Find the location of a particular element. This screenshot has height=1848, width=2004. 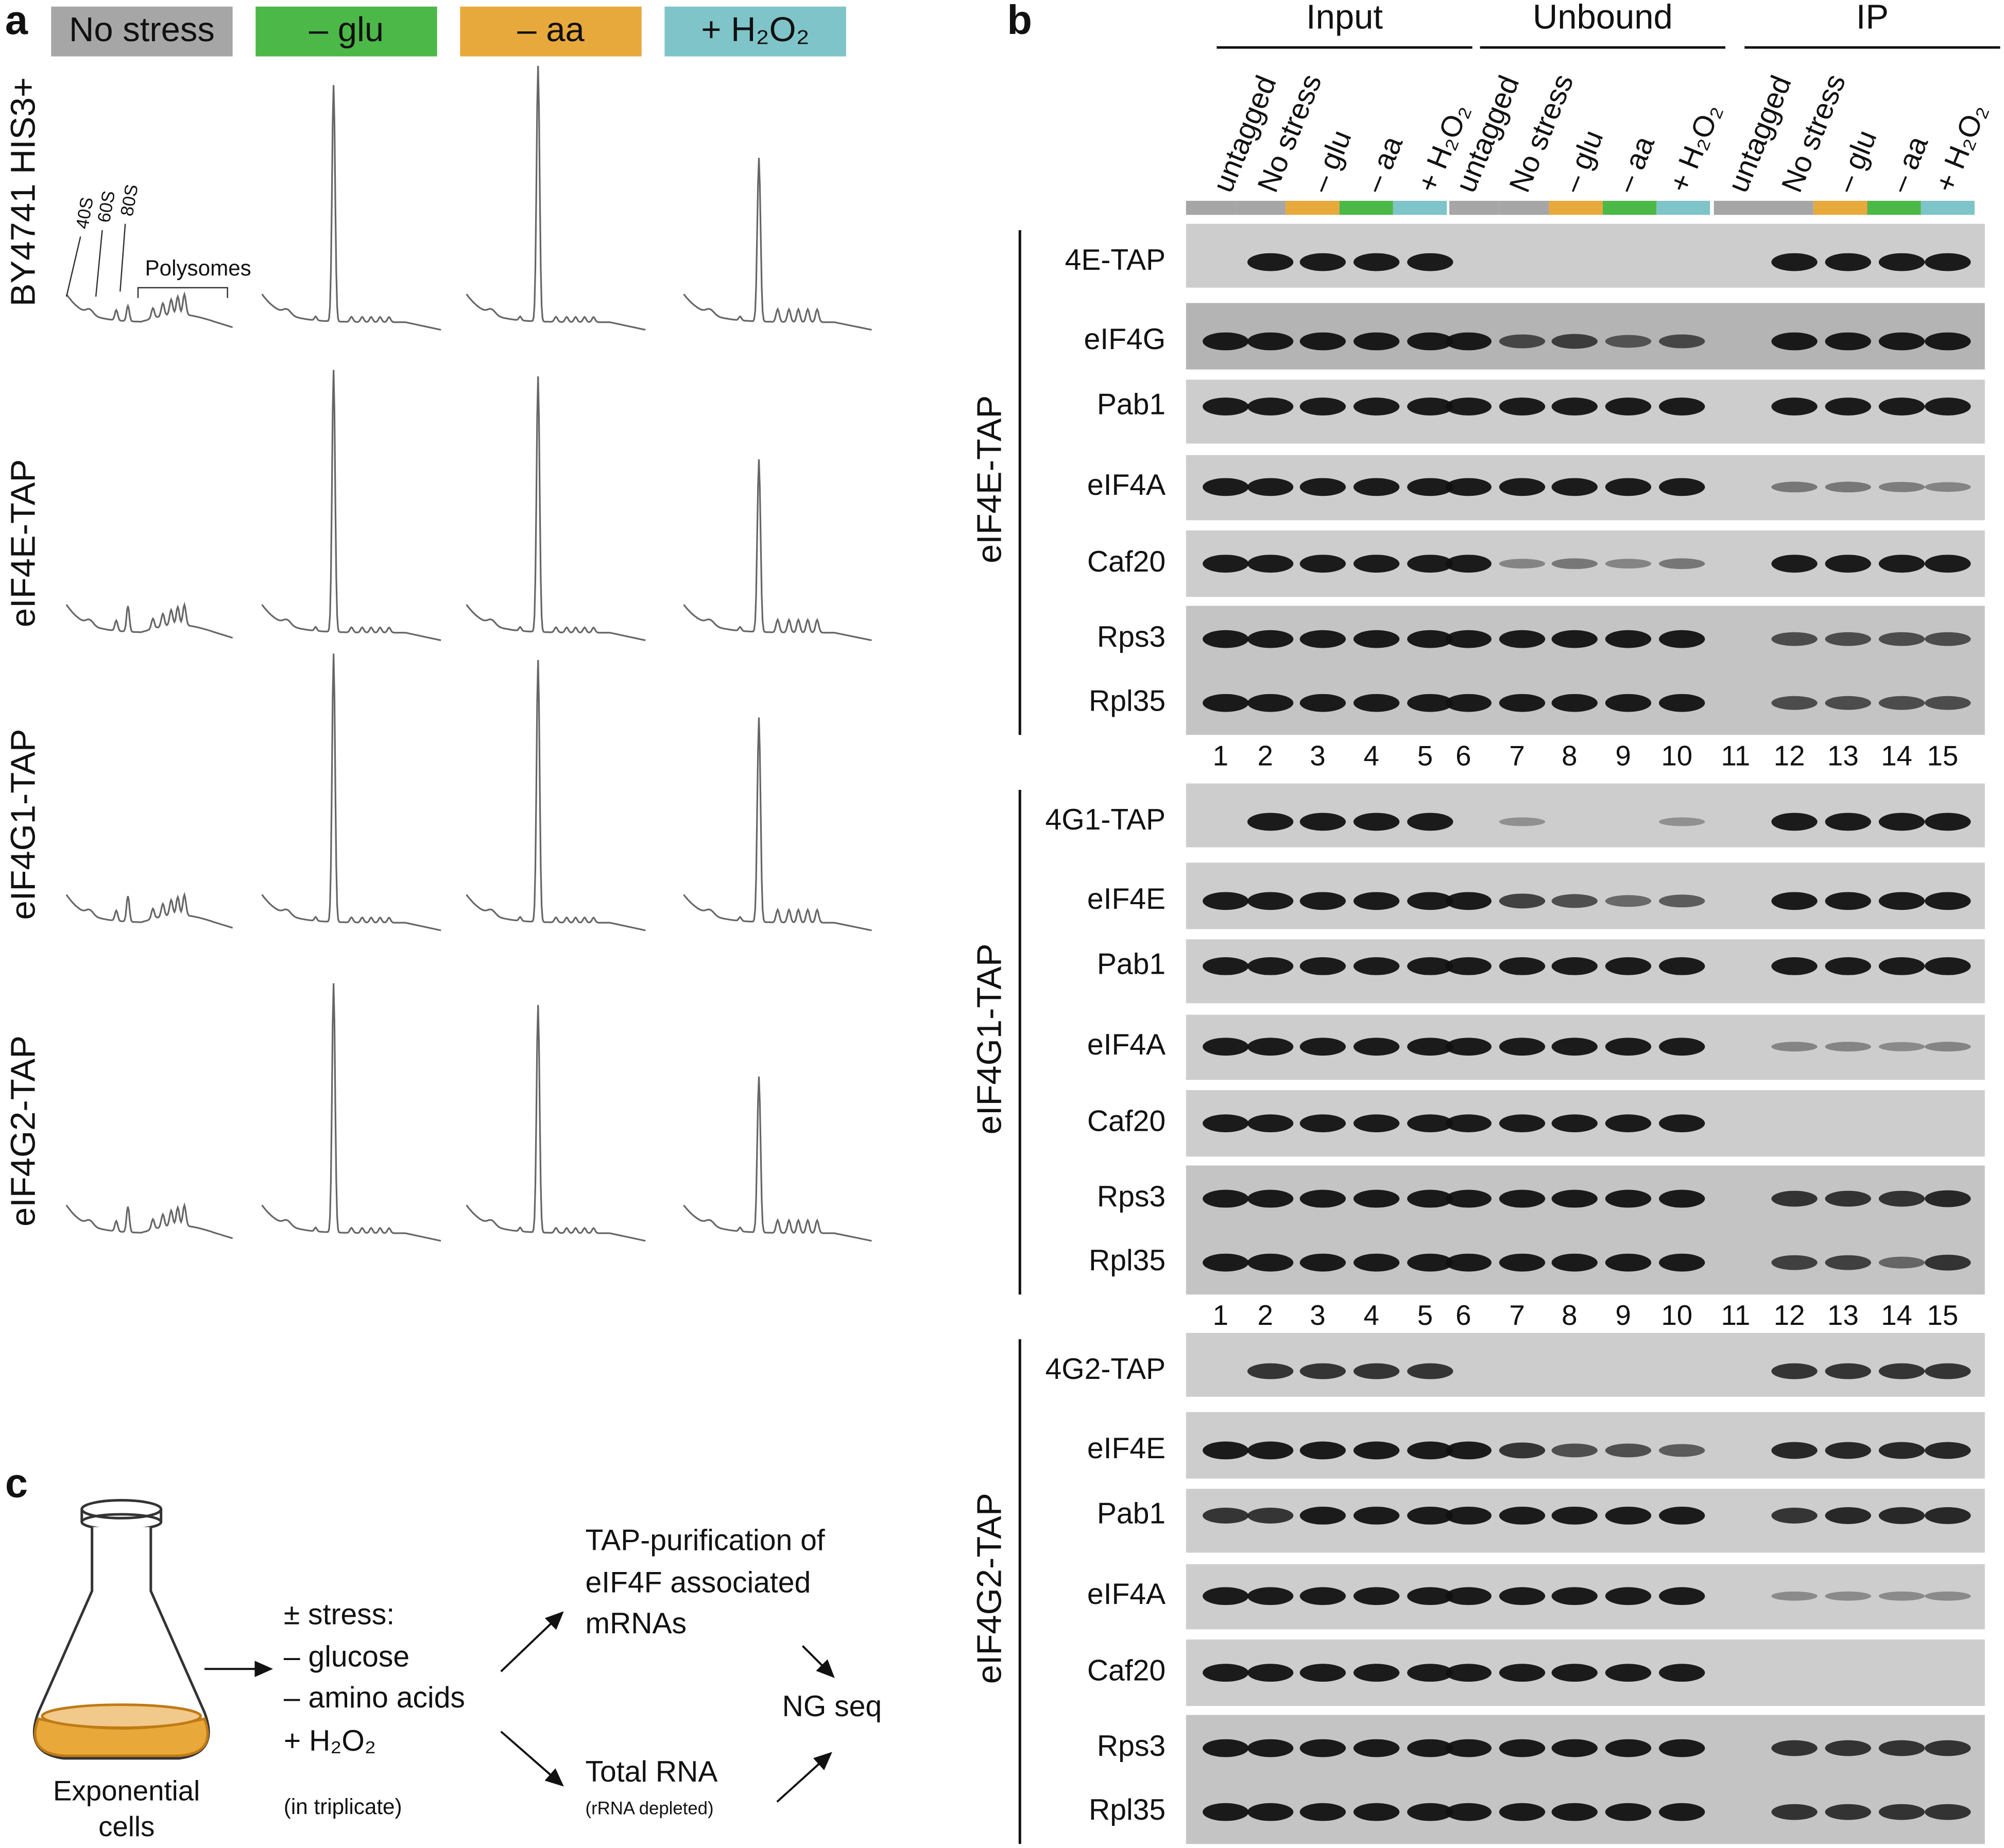

lane-label: – aa is located at coordinates (1383, 164).